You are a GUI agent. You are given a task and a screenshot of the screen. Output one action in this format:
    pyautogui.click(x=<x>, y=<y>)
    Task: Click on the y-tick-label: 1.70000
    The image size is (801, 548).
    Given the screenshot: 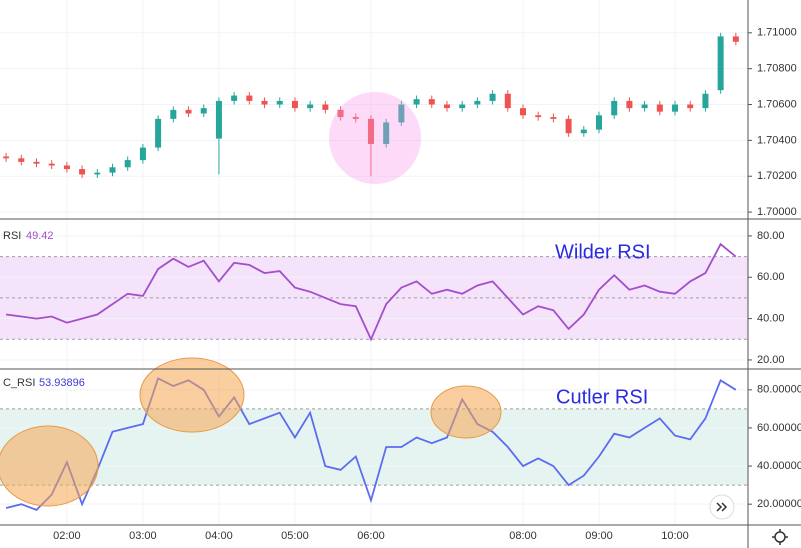 What is the action you would take?
    pyautogui.click(x=777, y=212)
    